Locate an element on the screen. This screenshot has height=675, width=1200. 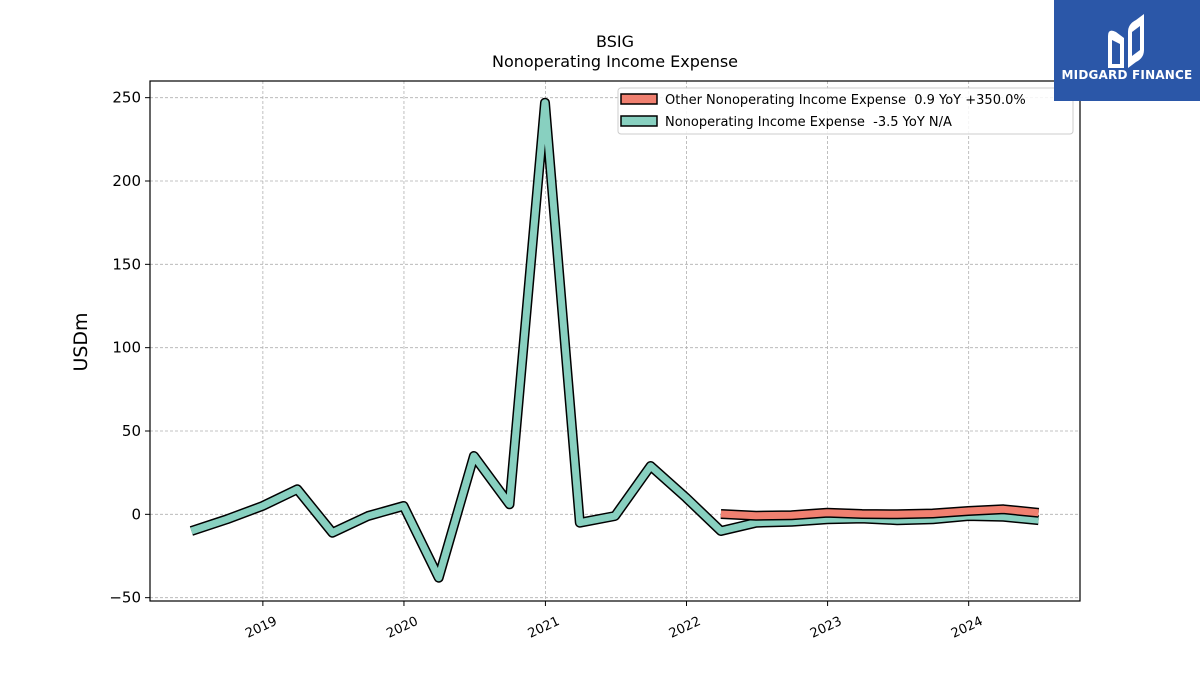
legend-swatch-nonop is located at coordinates (639, 121).